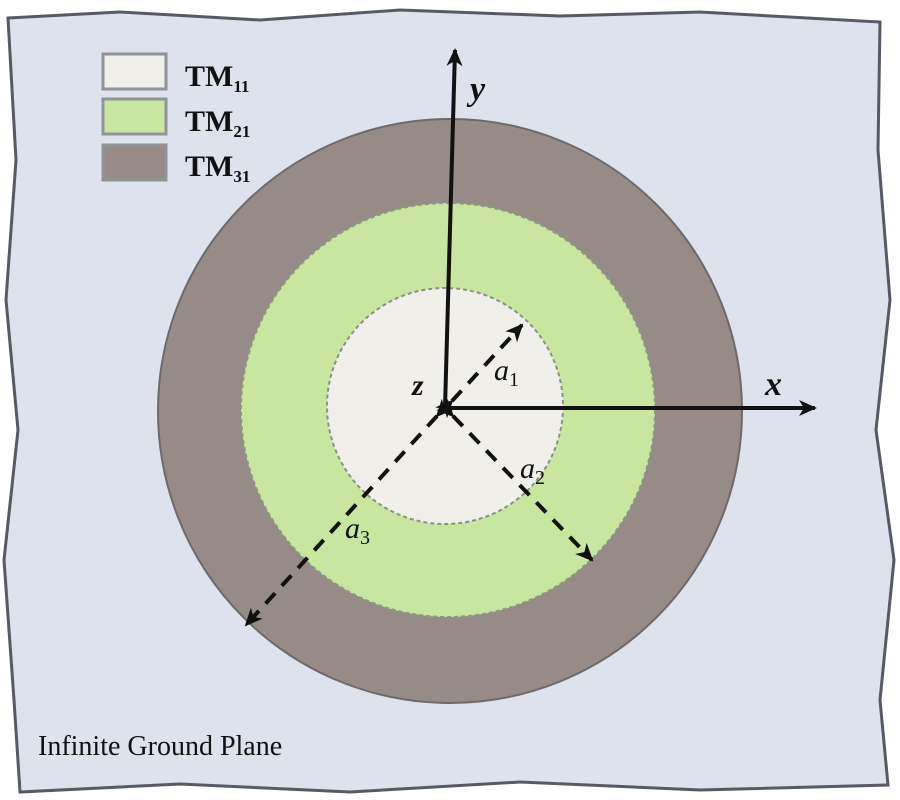 Image resolution: width=900 pixels, height=800 pixels. What do you see at coordinates (506, 372) in the screenshot?
I see `a1-label: a1` at bounding box center [506, 372].